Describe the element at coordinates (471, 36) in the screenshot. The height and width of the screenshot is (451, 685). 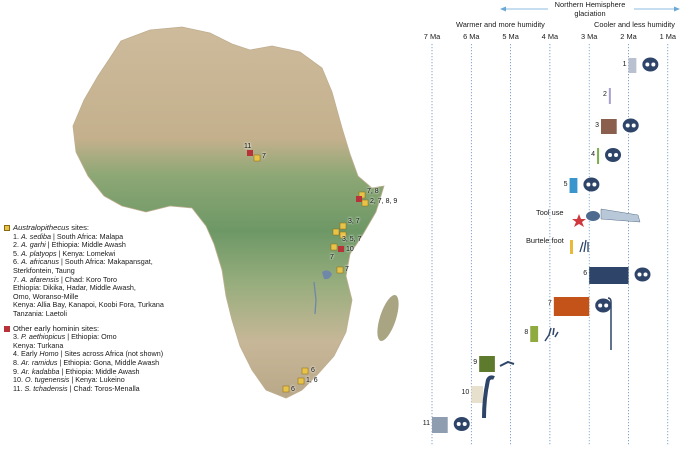
I see `tick-label: 6 Ma` at that location.